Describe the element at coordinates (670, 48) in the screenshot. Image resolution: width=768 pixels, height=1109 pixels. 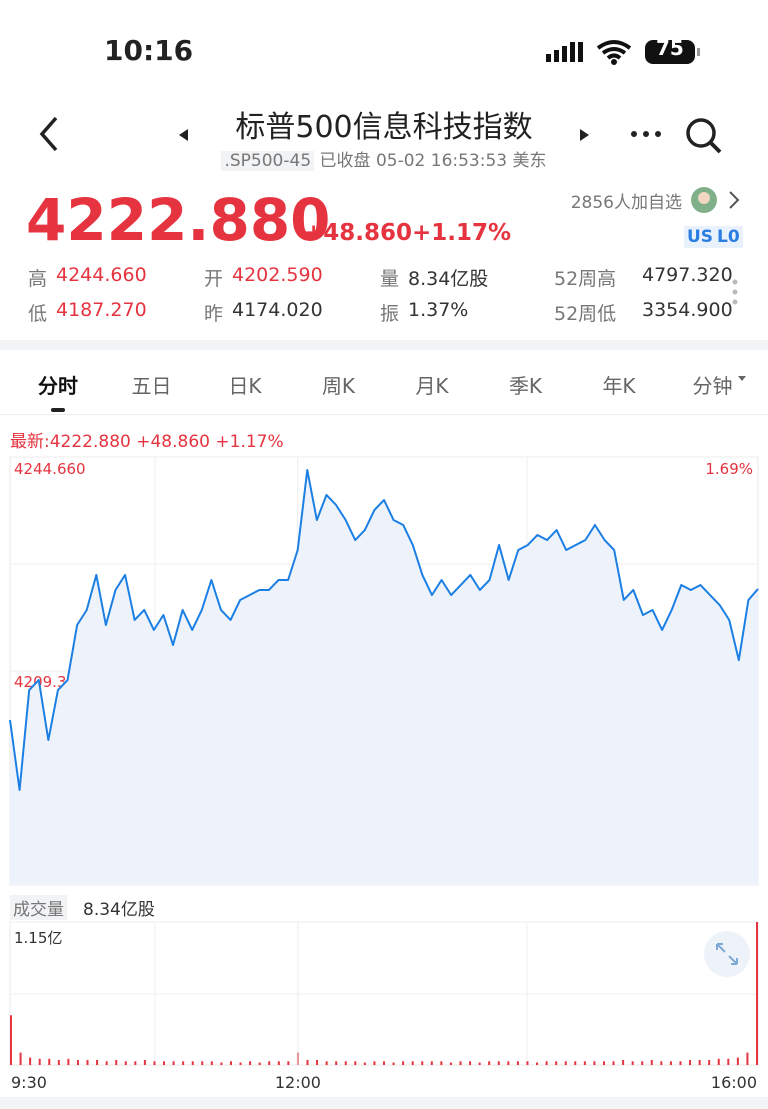
I see `battery-level: 75` at that location.